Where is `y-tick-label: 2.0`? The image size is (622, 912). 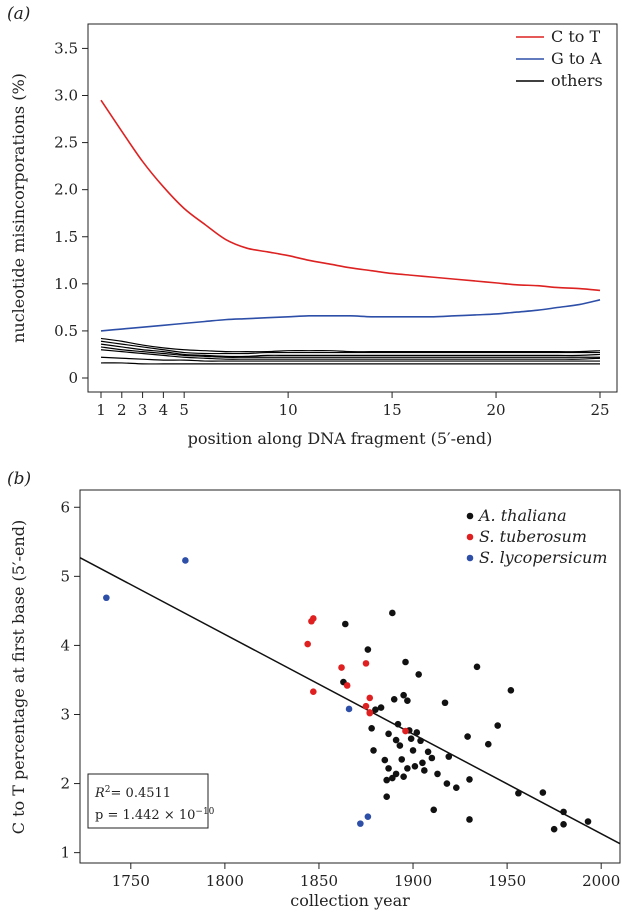 y-tick-label: 2.0 is located at coordinates (66, 190).